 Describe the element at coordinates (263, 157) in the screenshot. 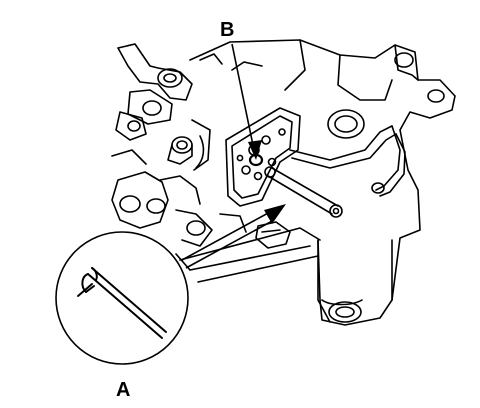

I see `valve-plate` at that location.